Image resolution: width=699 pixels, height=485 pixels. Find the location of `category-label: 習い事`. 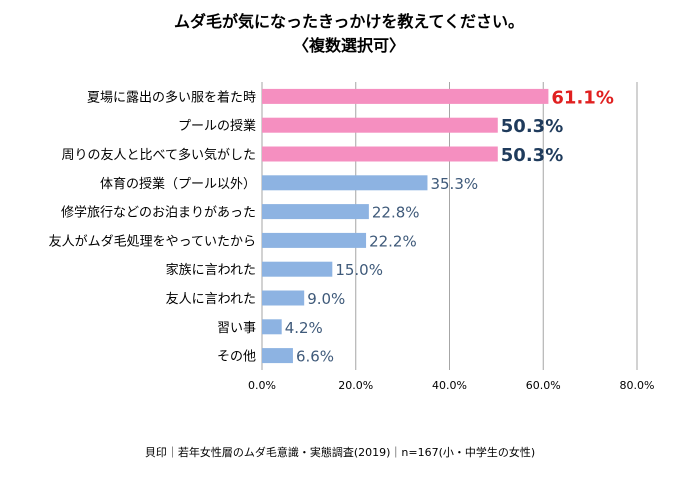

category-label: 習い事 is located at coordinates (236, 328).